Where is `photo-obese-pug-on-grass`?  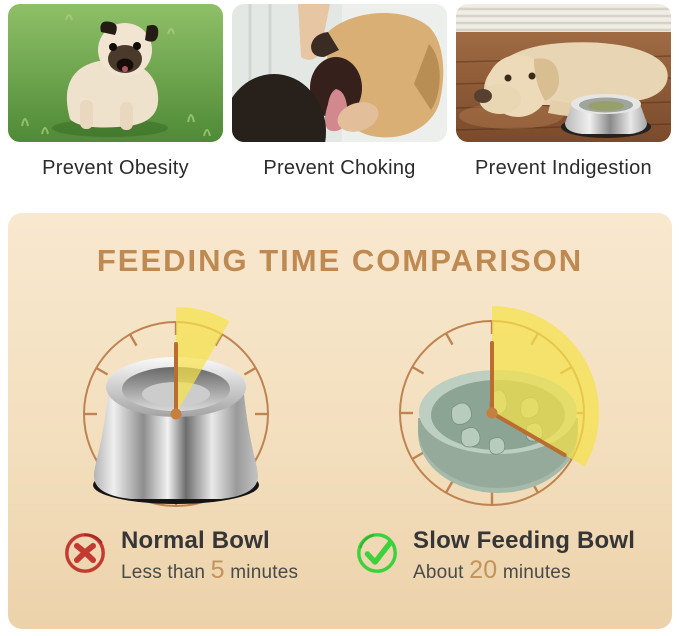
photo-obese-pug-on-grass is located at coordinates (115, 73).